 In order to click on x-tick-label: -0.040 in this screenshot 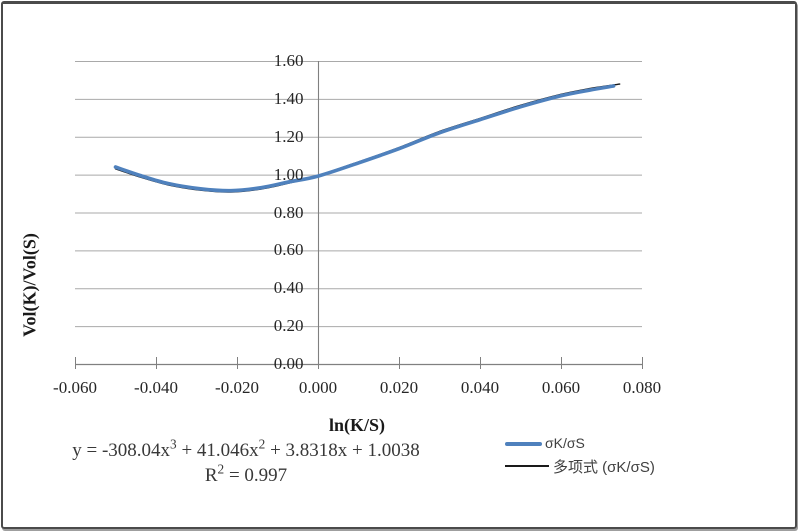, I will do `click(156, 387)`.